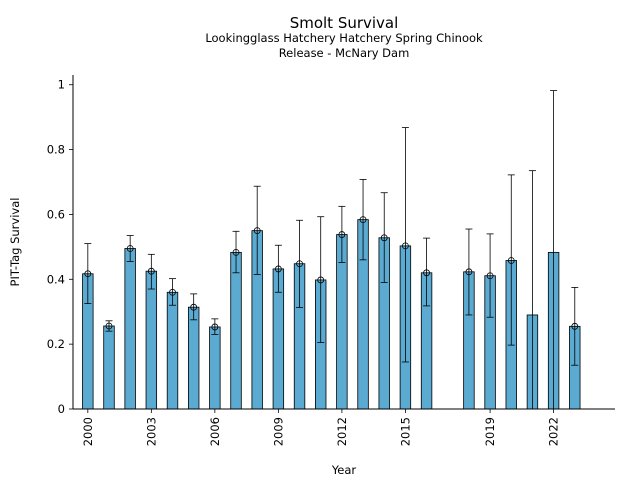 The image size is (640, 480). I want to click on error-bar-2012, so click(342, 234).